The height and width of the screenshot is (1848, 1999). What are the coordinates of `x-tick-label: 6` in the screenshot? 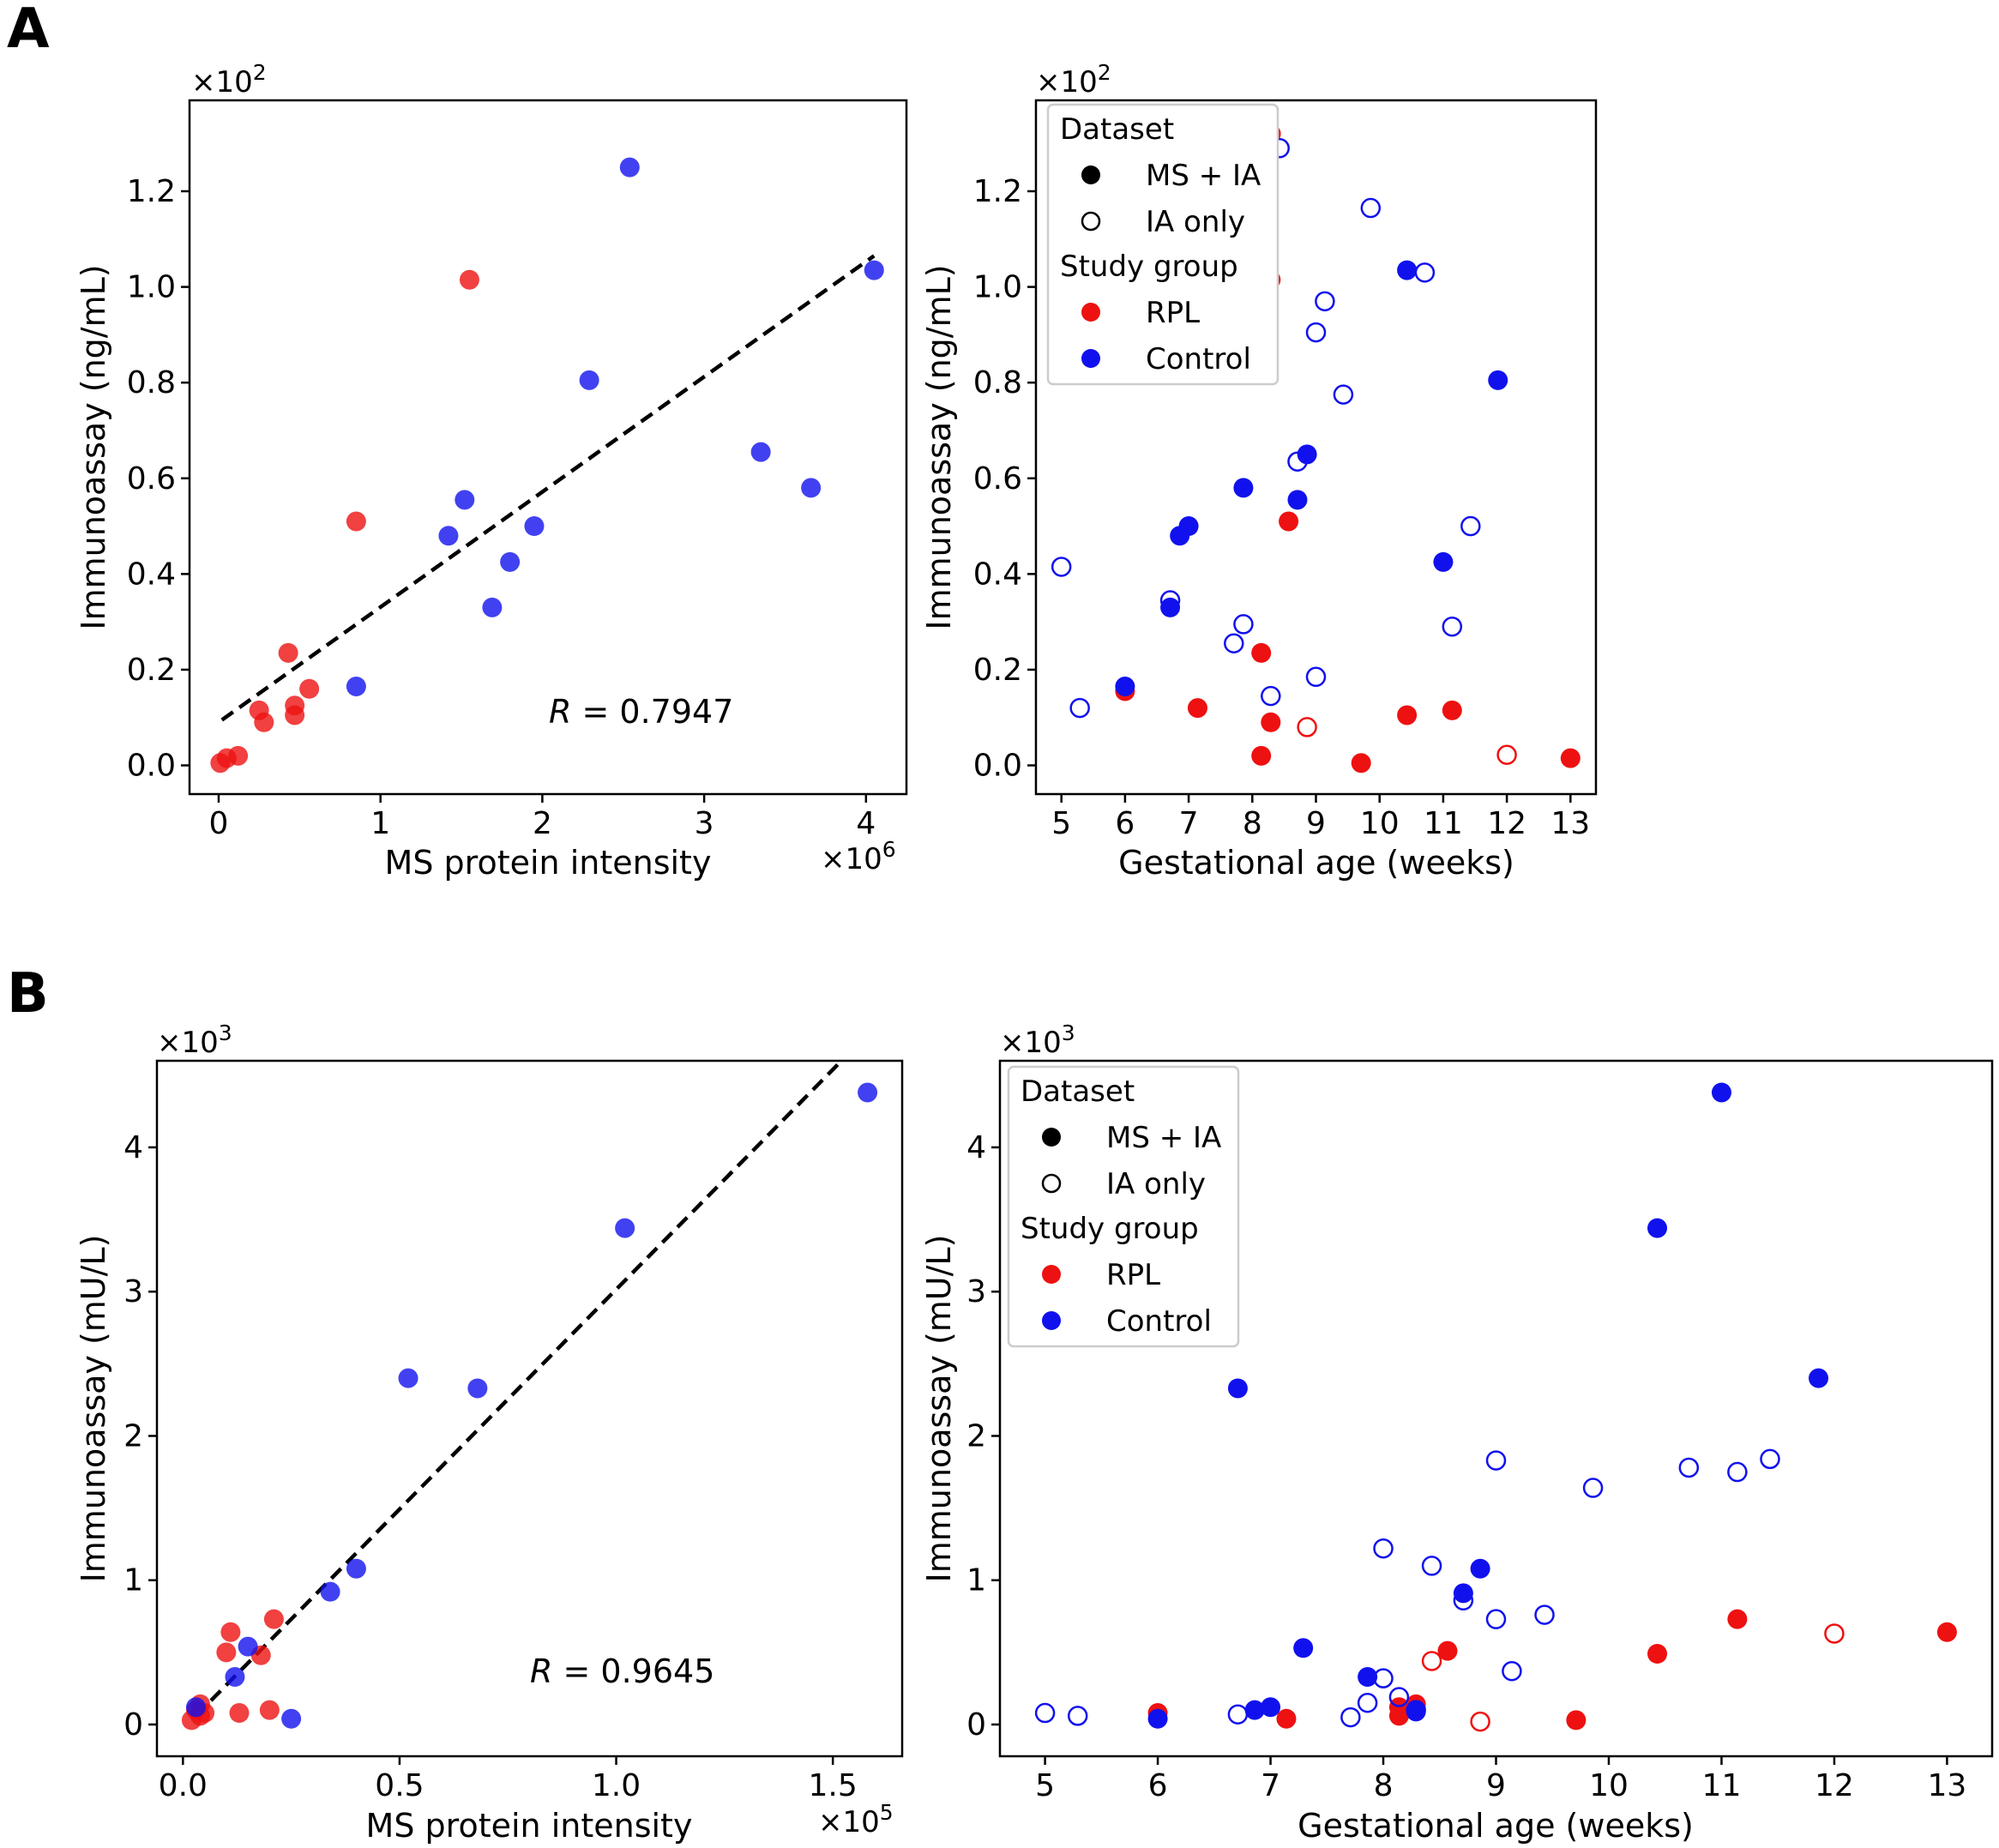 It's located at (1158, 1785).